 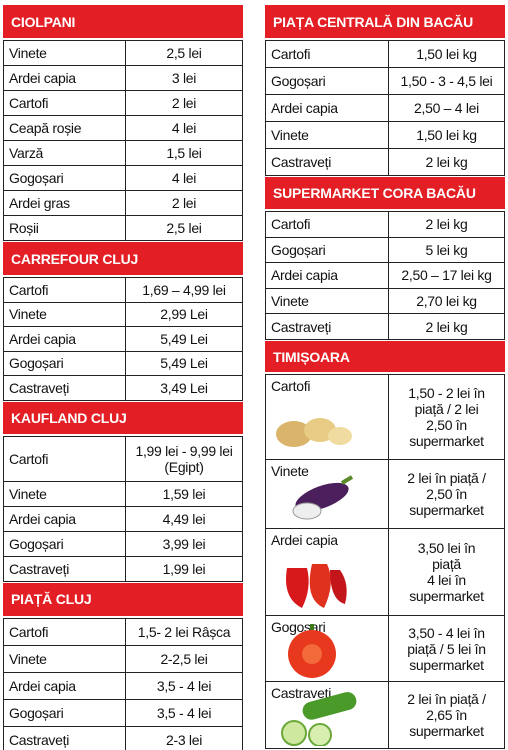 I want to click on price-row: Gogoșari 5 lei kg, so click(x=385, y=250).